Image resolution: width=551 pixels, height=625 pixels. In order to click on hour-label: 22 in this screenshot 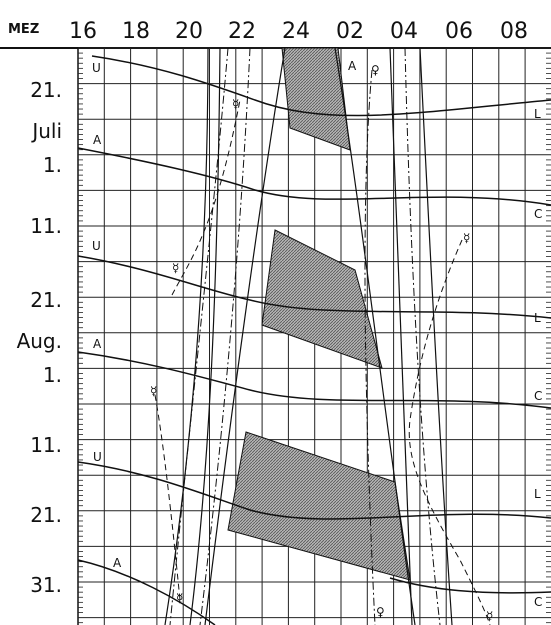, I will do `click(242, 31)`.